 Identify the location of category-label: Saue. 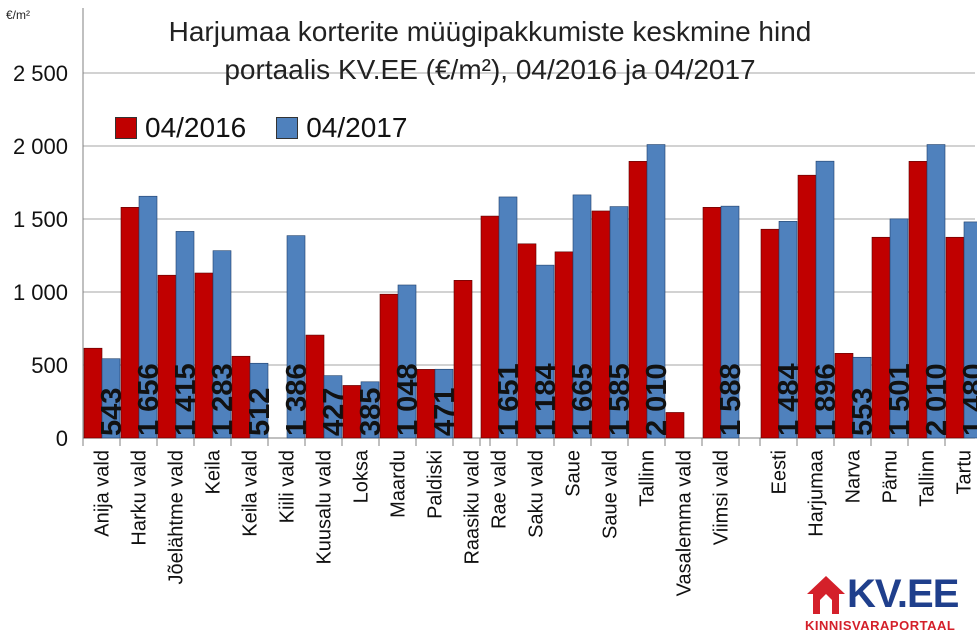
(574, 473).